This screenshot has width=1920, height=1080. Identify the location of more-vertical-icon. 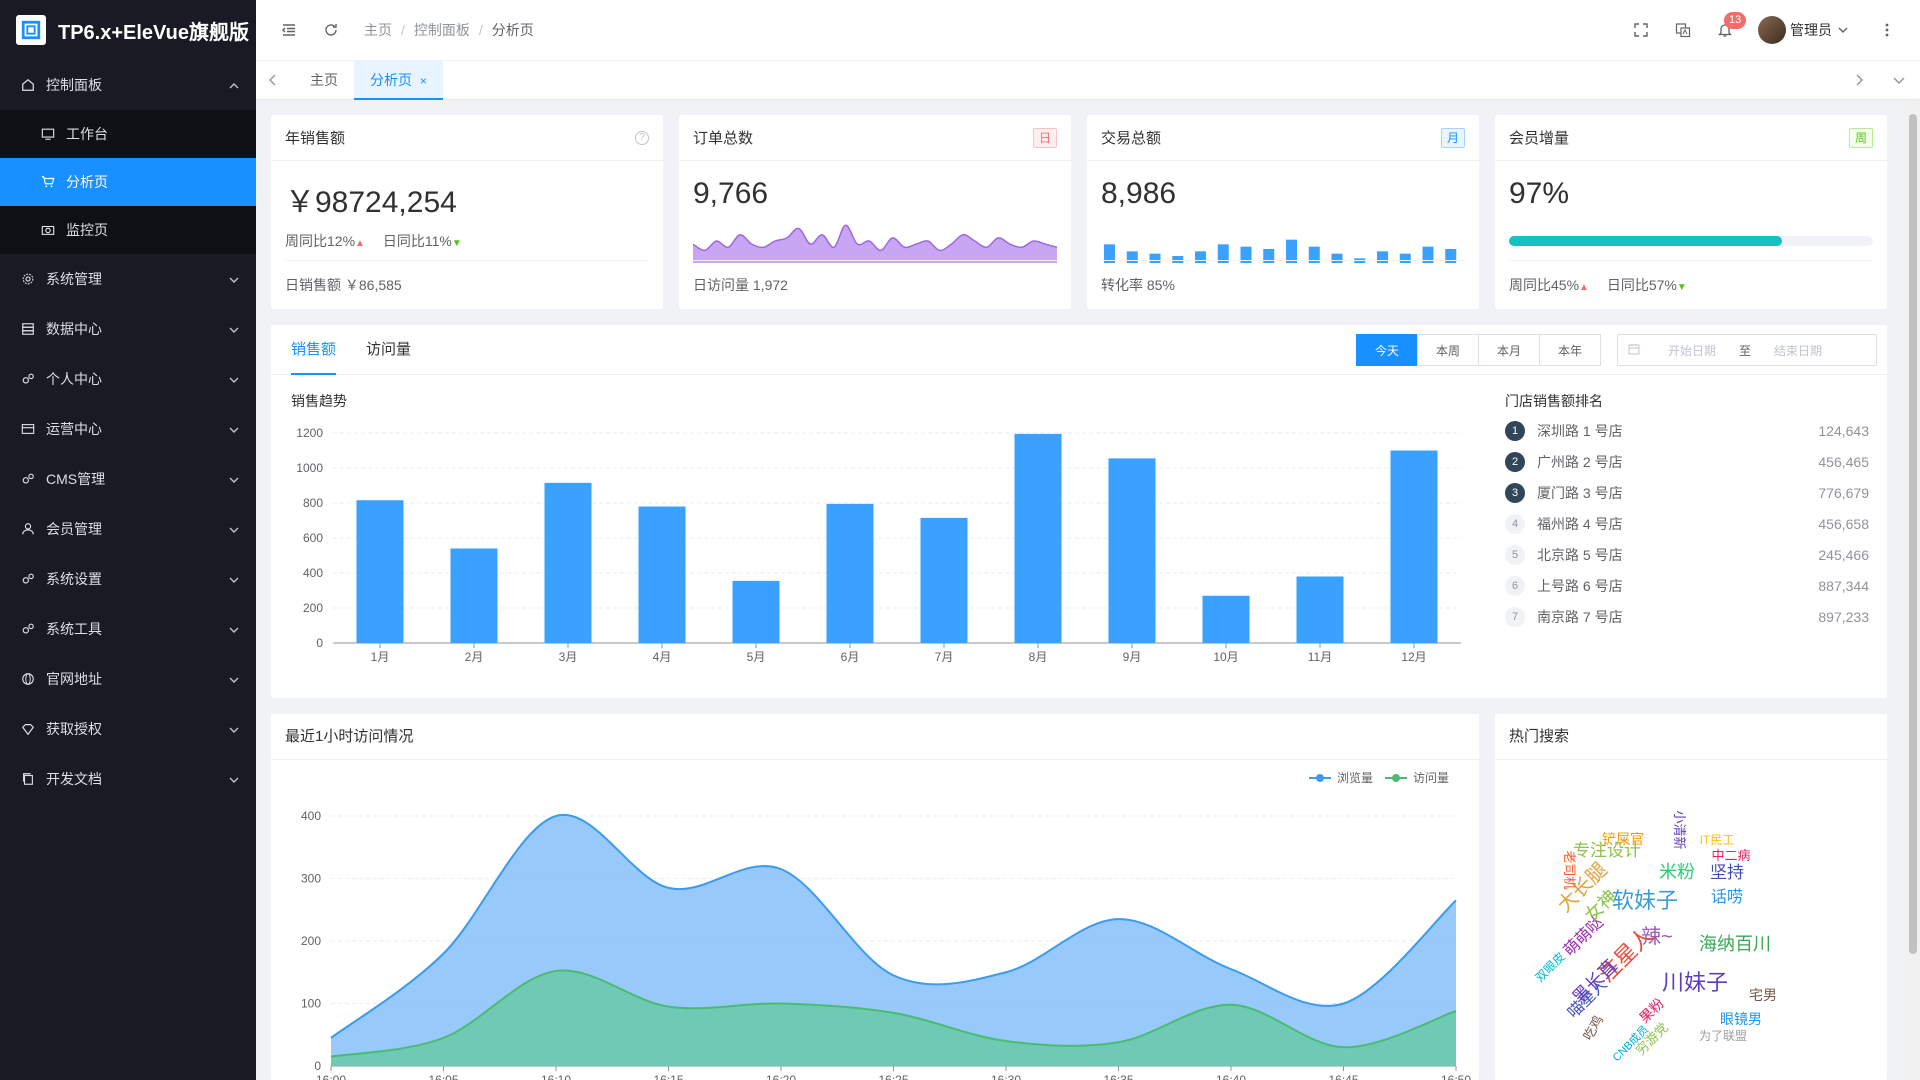
(1887, 30).